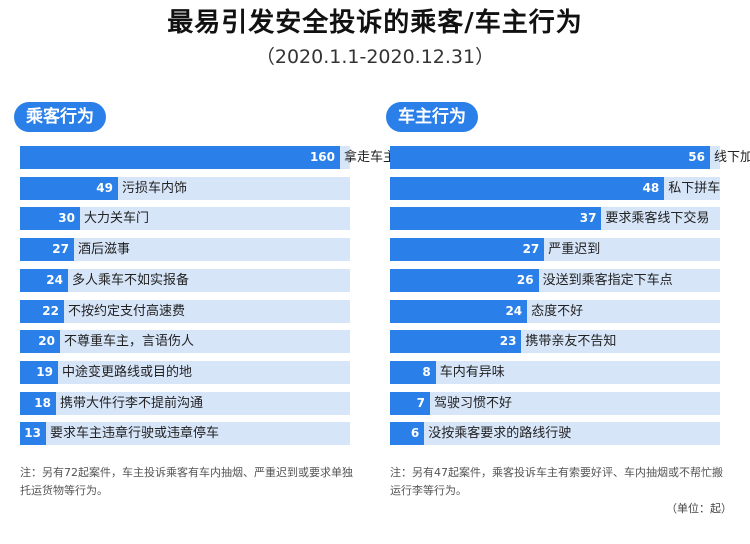 This screenshot has width=750, height=544. What do you see at coordinates (375, 23) in the screenshot?
I see `chart-title: 最易引发安全投诉的乘客/车主行为` at bounding box center [375, 23].